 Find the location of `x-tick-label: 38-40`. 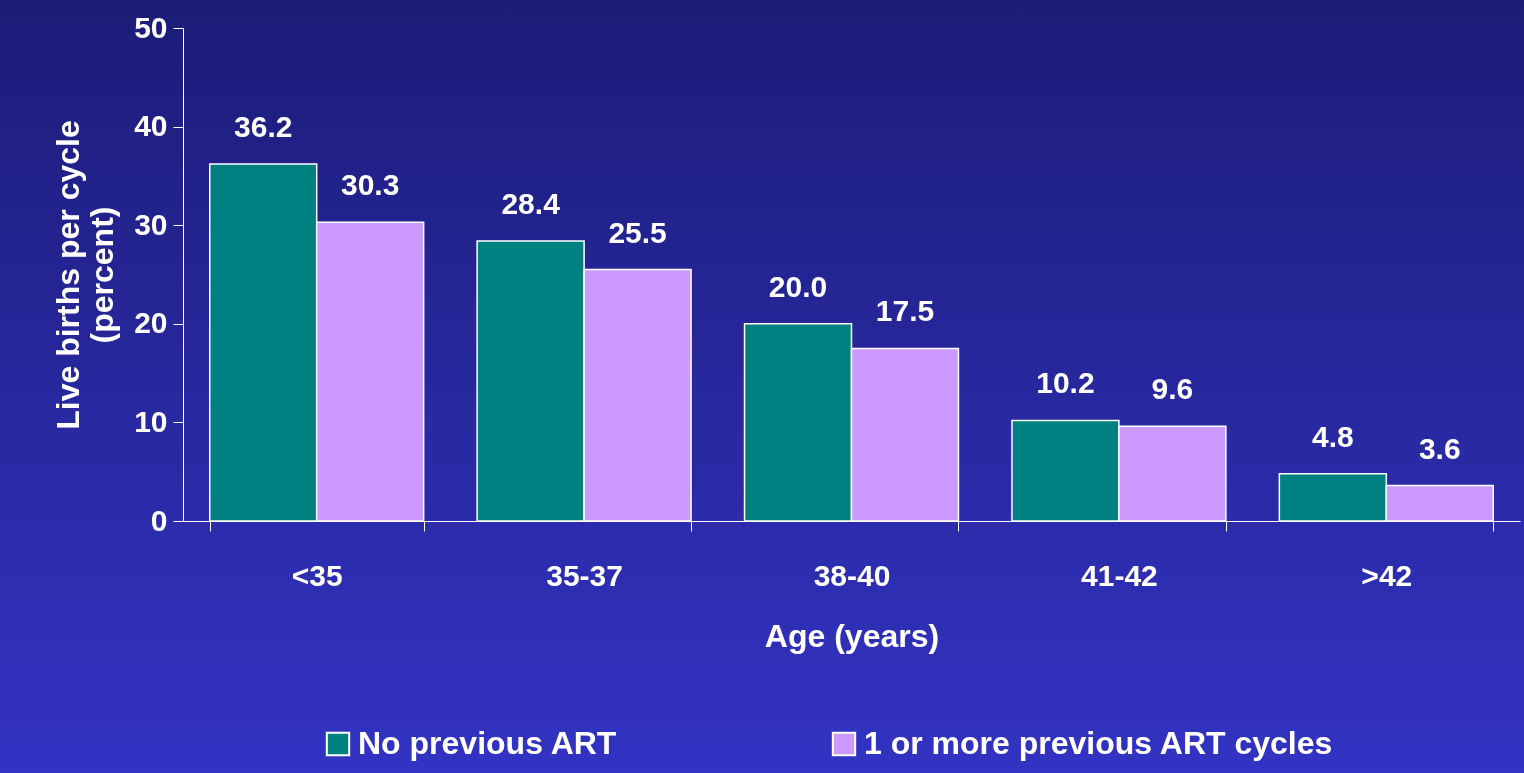

x-tick-label: 38-40 is located at coordinates (852, 575).